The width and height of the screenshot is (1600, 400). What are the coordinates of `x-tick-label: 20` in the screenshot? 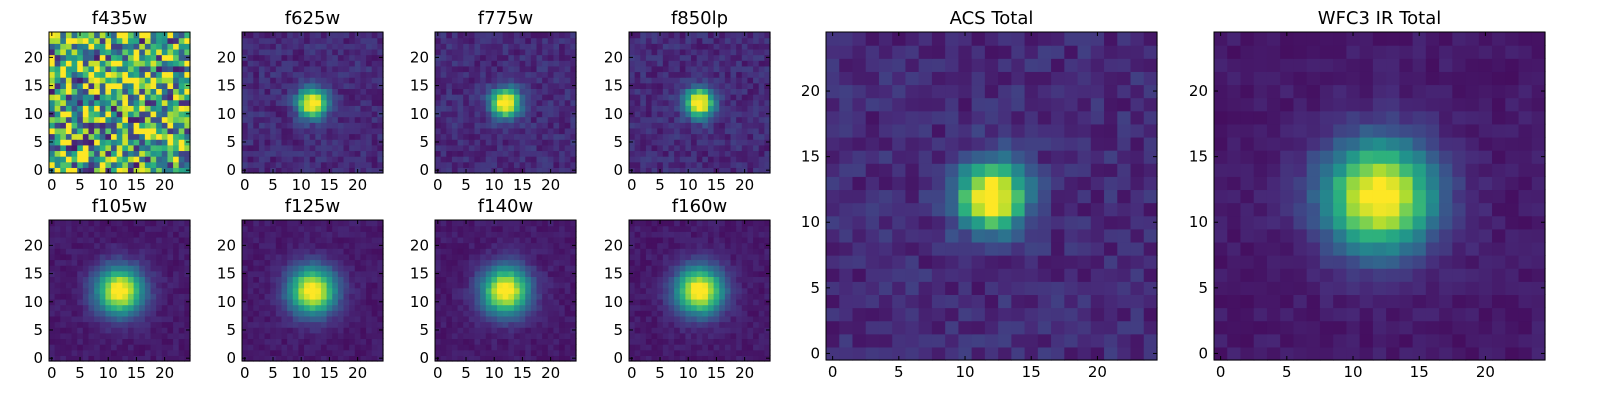 It's located at (164, 185).